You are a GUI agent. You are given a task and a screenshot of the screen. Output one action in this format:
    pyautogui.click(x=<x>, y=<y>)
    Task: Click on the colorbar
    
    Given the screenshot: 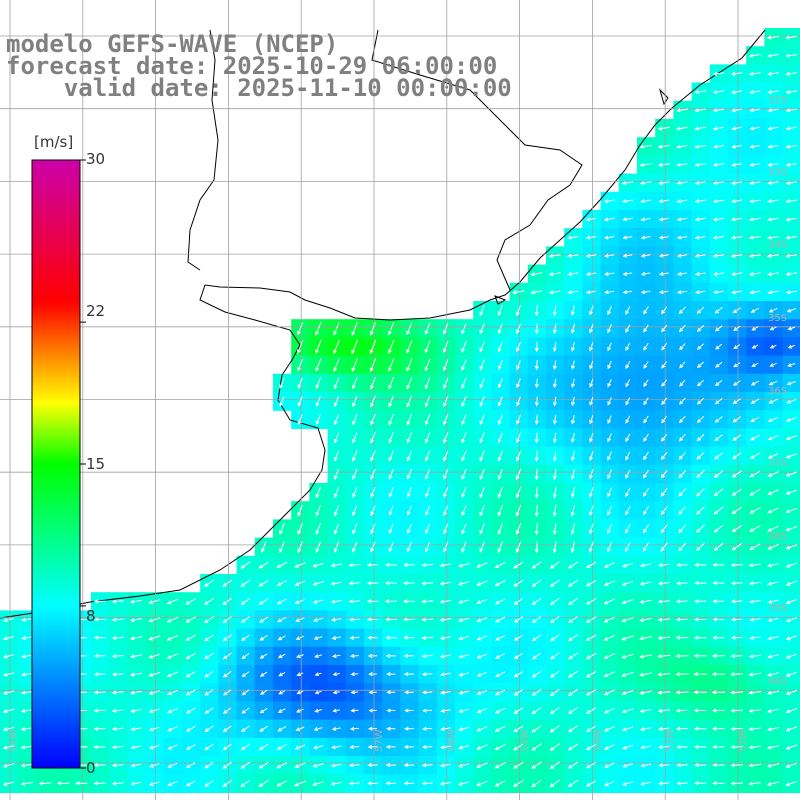 What is the action you would take?
    pyautogui.click(x=58, y=464)
    